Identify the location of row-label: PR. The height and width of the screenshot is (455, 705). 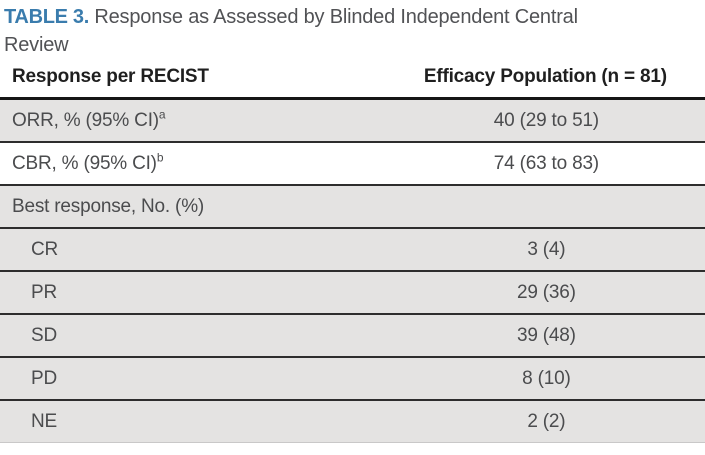
(44, 292).